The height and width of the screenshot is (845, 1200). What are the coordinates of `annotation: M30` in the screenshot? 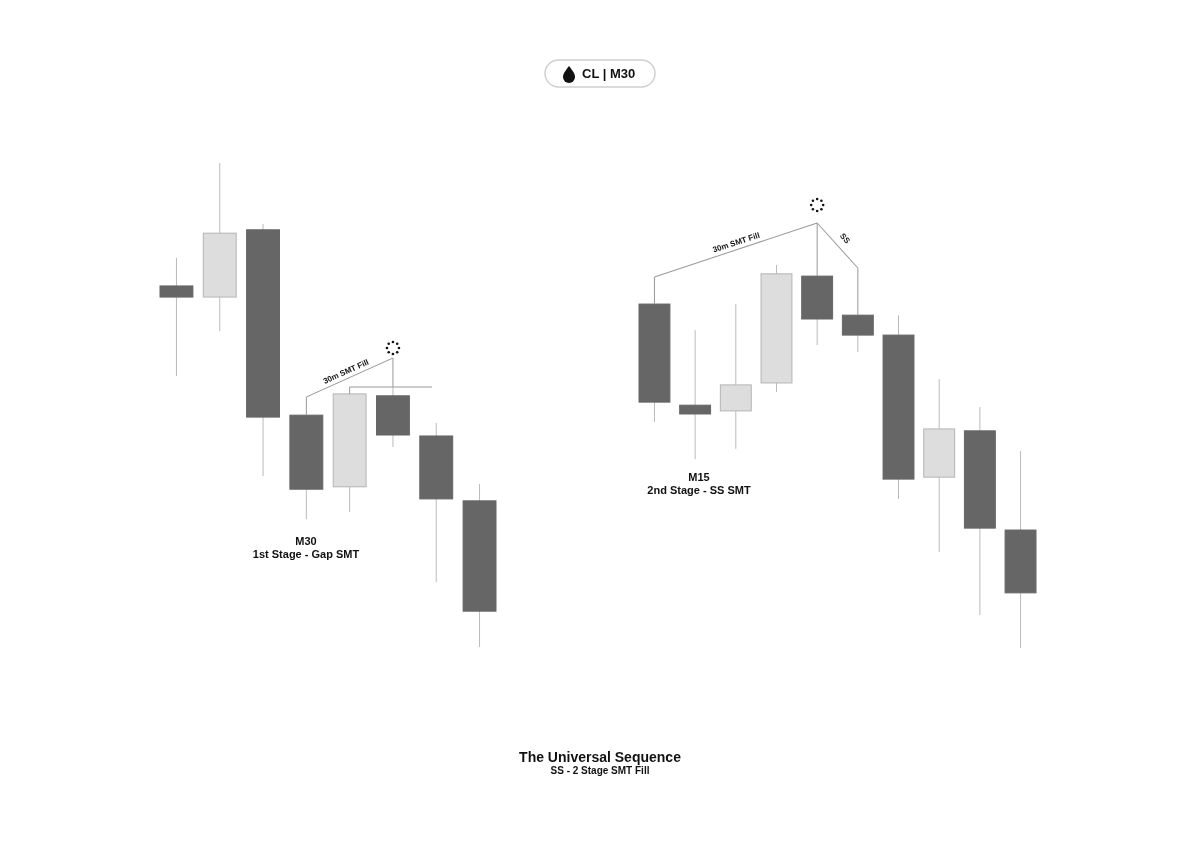 It's located at (306, 541).